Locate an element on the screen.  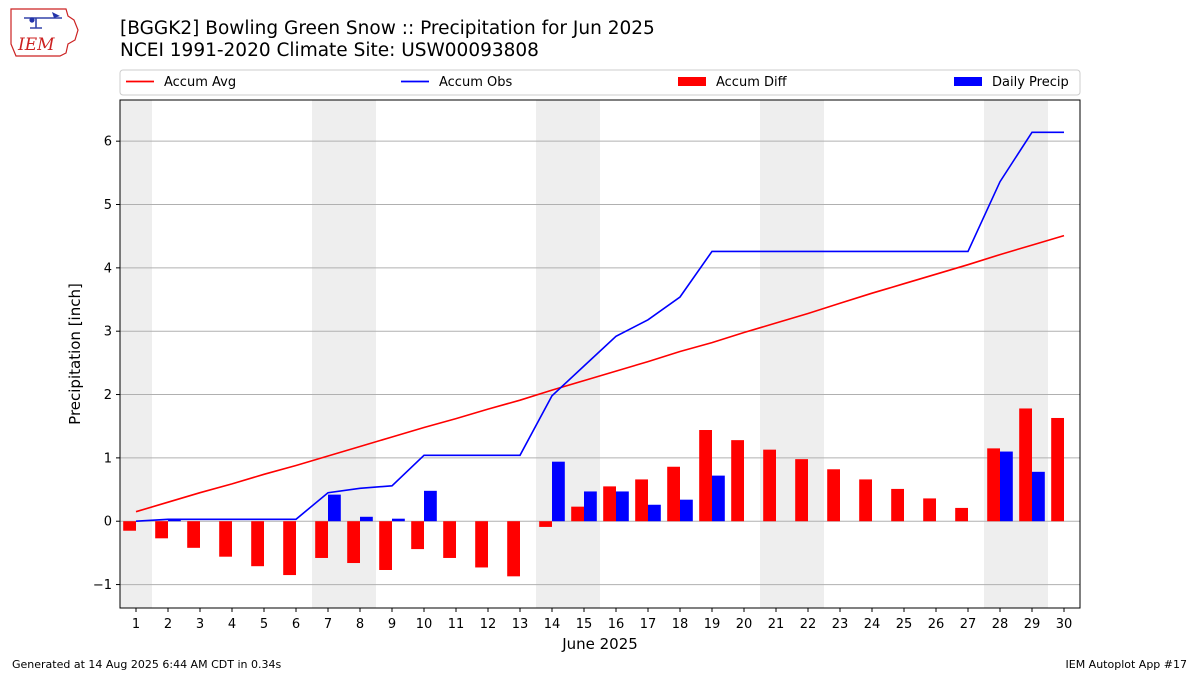
legend: Accum Avg Accum Obs Accum Diff Daily Precip is located at coordinates (600, 82).